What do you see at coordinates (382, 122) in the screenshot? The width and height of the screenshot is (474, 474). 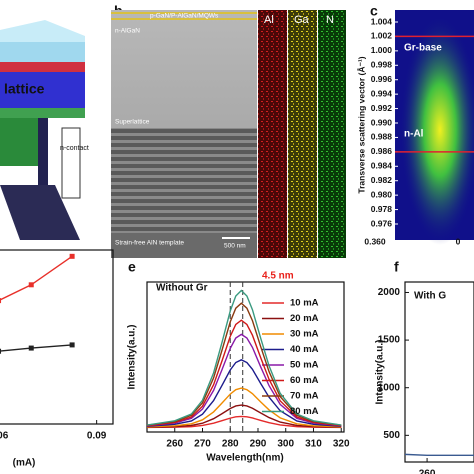 I see `y-tick-label: 0.990` at bounding box center [382, 122].